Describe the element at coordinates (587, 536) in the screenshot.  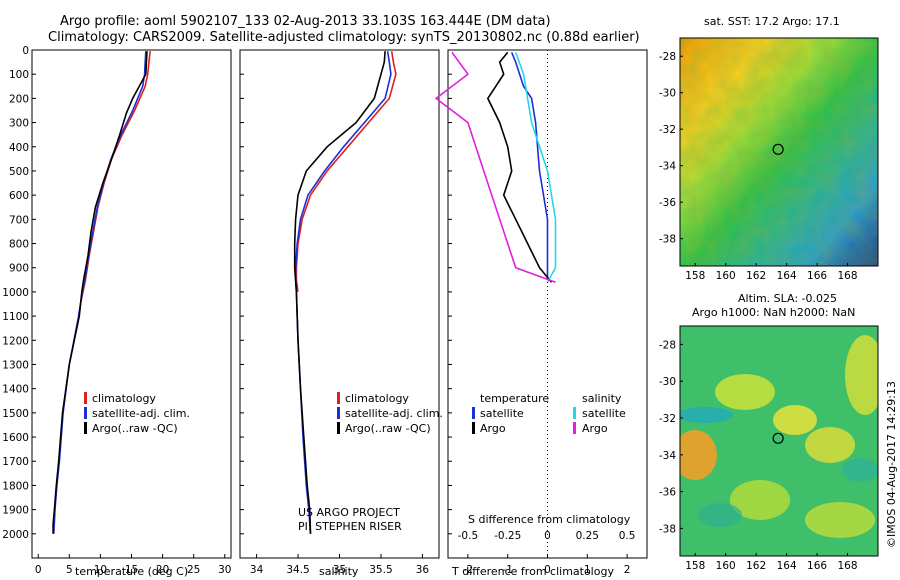
I see `x2-tick-label: 0.25` at that location.